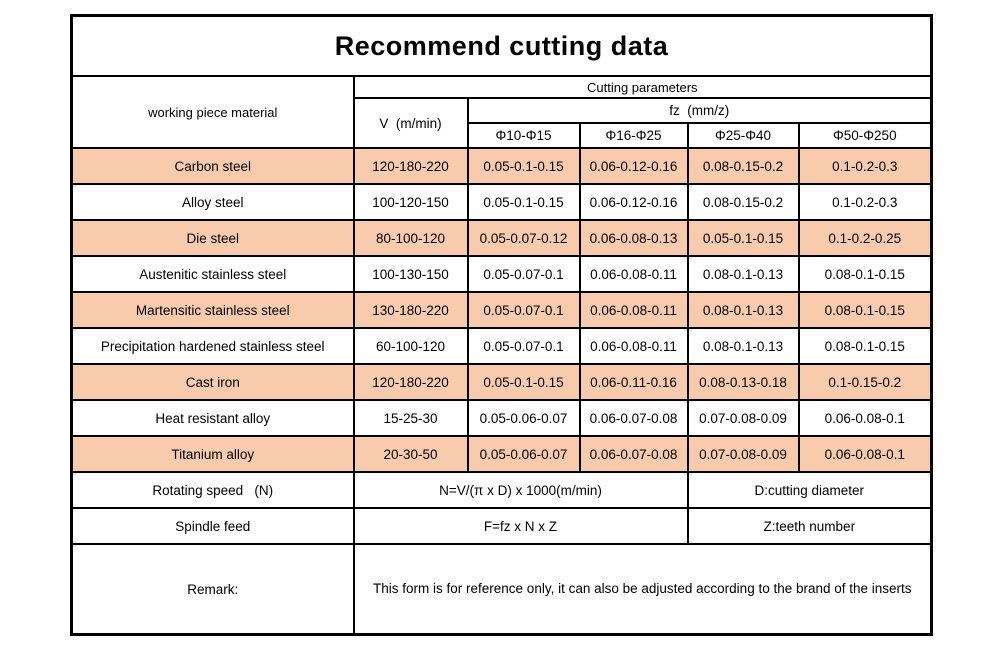  I want to click on material-cell: Cast iron, so click(212, 382).